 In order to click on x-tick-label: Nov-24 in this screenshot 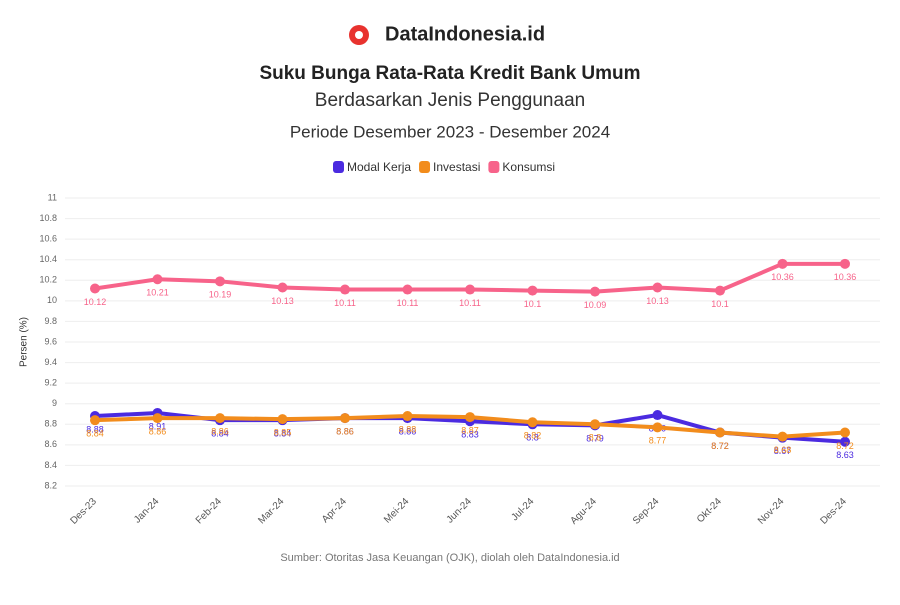, I will do `click(771, 511)`.